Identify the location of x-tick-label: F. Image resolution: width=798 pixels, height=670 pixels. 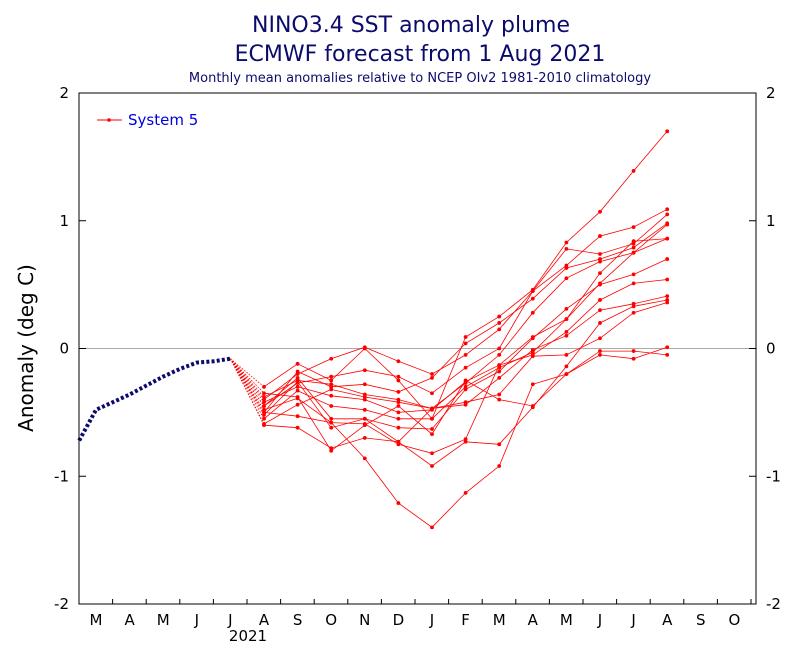
(465, 620).